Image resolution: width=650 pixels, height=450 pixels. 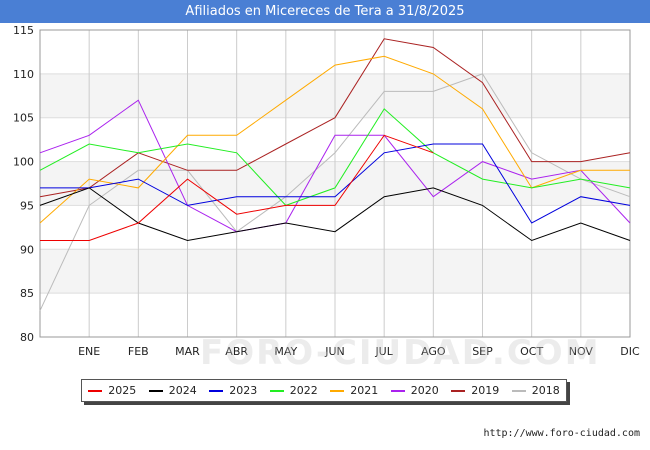 What do you see at coordinates (23, 74) in the screenshot?
I see `y-tick-label: 110` at bounding box center [23, 74].